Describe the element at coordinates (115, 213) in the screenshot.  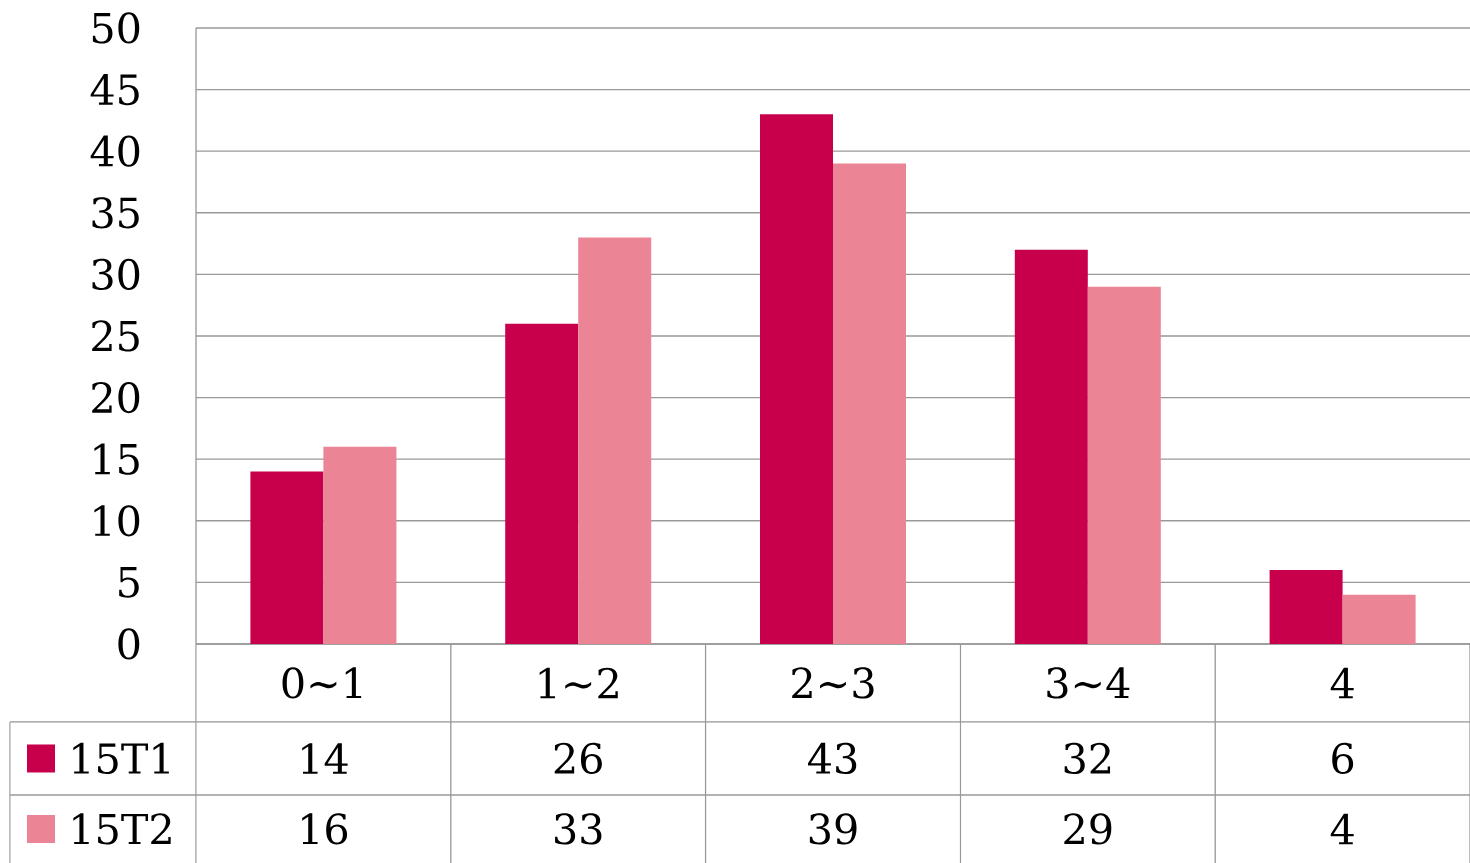
I see `y-tick-label: 35` at that location.